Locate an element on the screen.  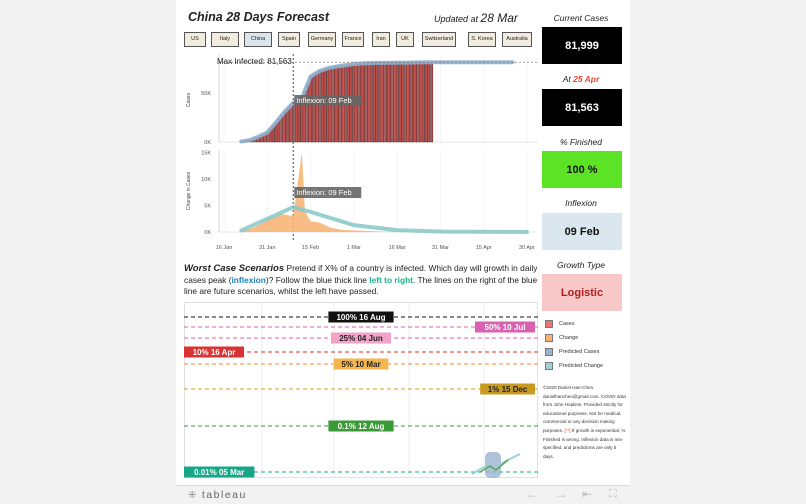
country-button-china: China is located at coordinates (258, 39).